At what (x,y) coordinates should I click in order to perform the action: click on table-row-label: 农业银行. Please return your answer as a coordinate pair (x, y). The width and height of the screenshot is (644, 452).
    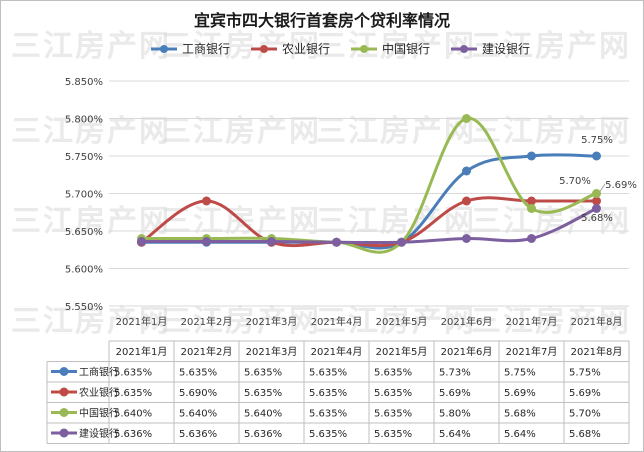
    Looking at the image, I should click on (99, 392).